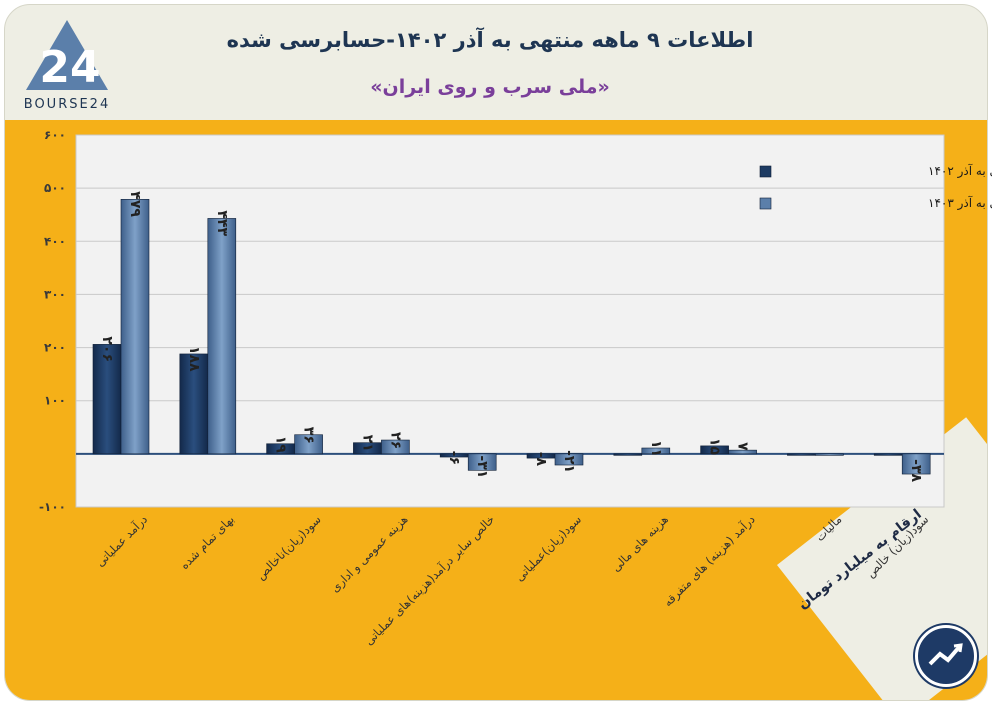  Describe the element at coordinates (52, 321) in the screenshot. I see `y-axis-ticks: -۱۰۰ ۱۰۰ ۲۰۰ ۳۰۰ ۴۰۰ ۵۰۰ ۶۰۰` at that location.